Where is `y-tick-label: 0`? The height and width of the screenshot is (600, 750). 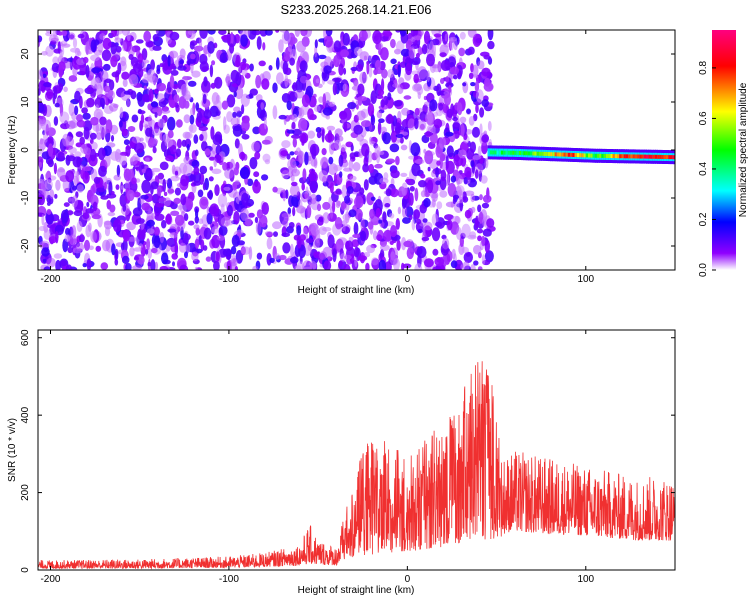 y-tick-label: 0 is located at coordinates (25, 150).